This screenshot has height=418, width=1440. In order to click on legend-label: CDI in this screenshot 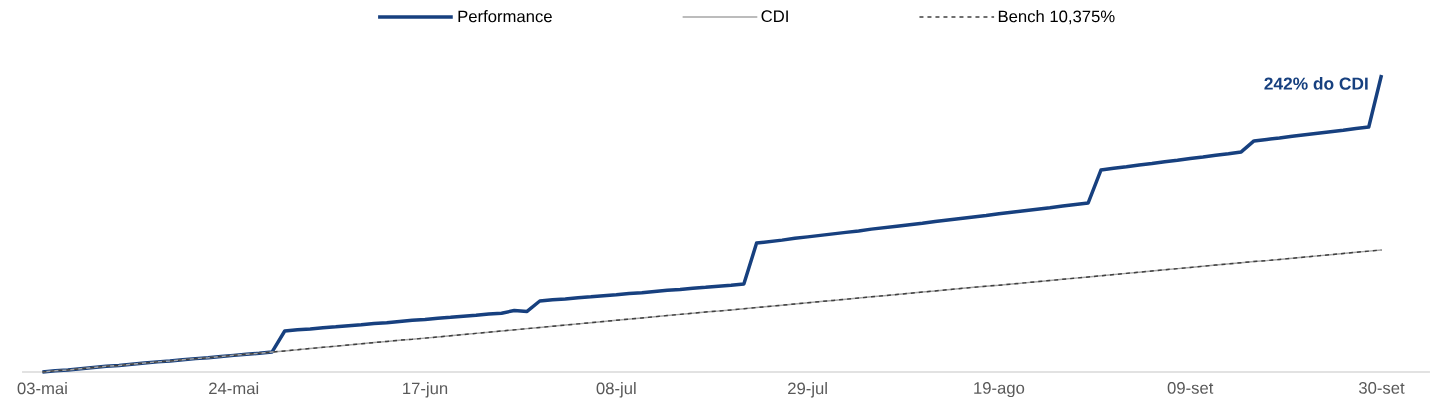, I will do `click(774, 16)`.